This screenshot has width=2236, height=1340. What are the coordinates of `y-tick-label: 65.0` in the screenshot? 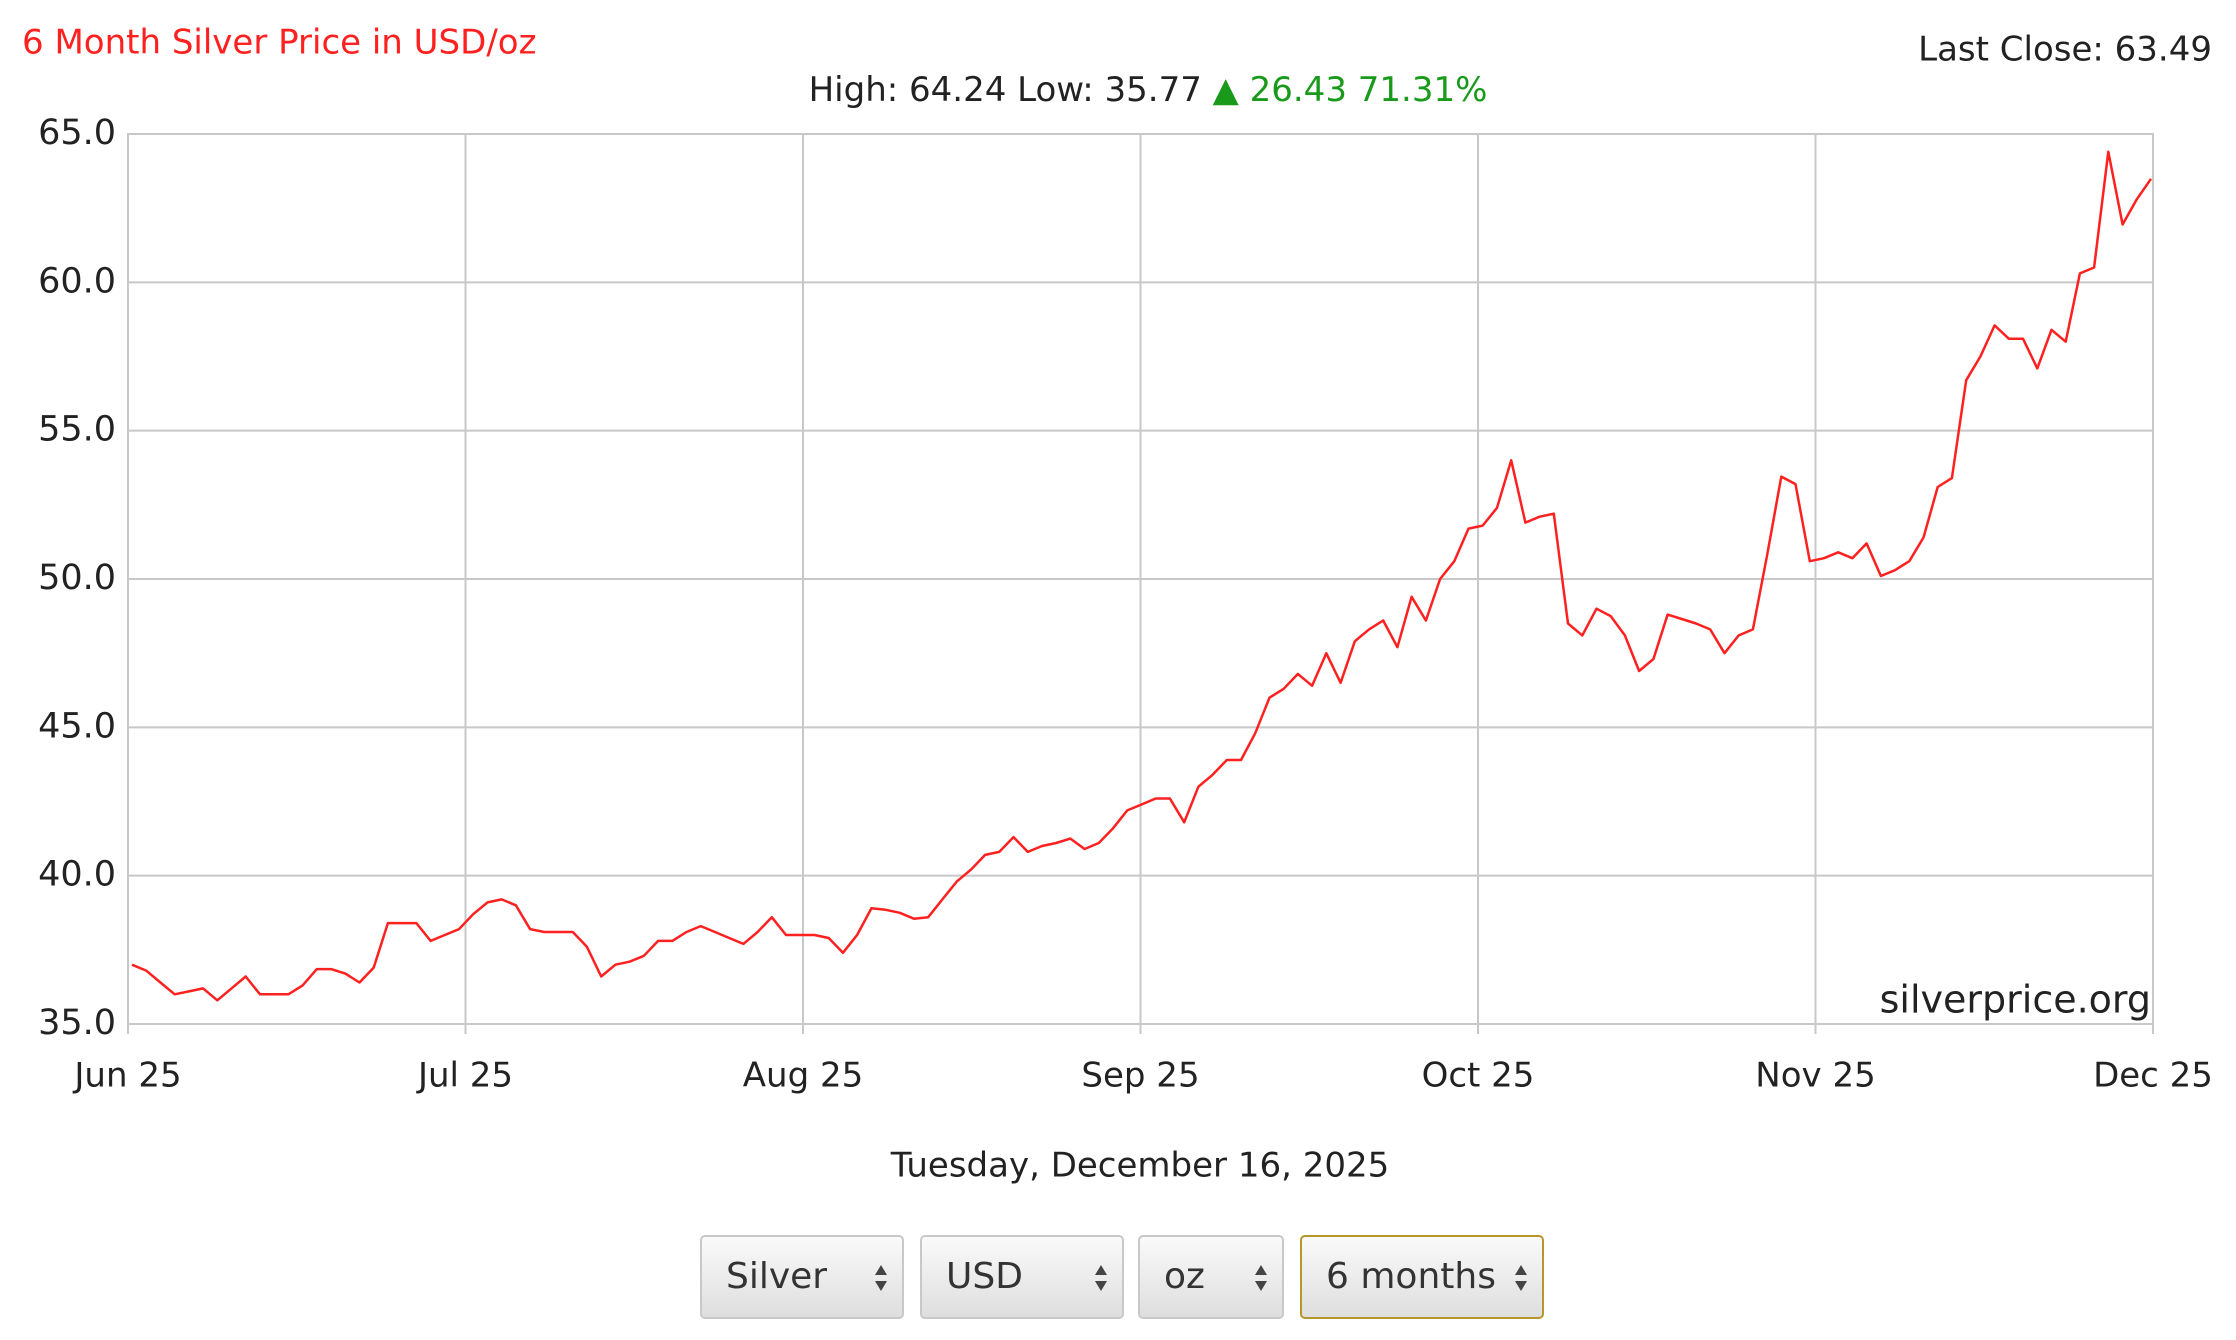 It's located at (77, 133).